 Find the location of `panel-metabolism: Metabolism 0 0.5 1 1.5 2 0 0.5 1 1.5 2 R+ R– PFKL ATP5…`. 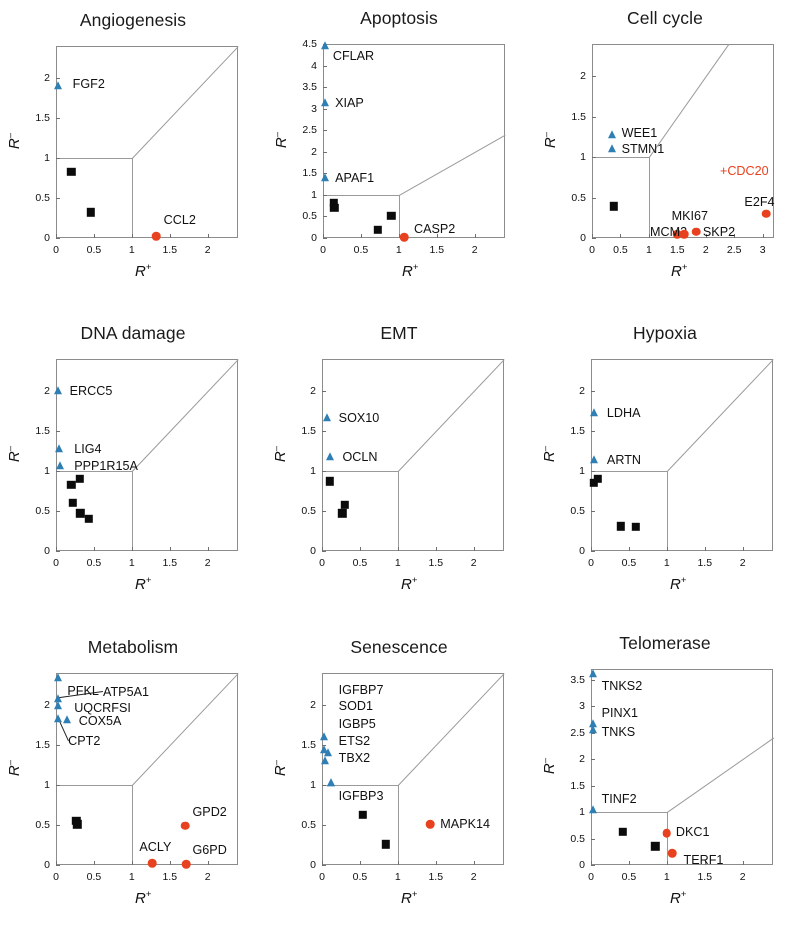

panel-metabolism: Metabolism 0 0.5 1 1.5 2 0 0.5 1 1.5 2 R+ R– PFKL ATP5… is located at coordinates (133, 779).